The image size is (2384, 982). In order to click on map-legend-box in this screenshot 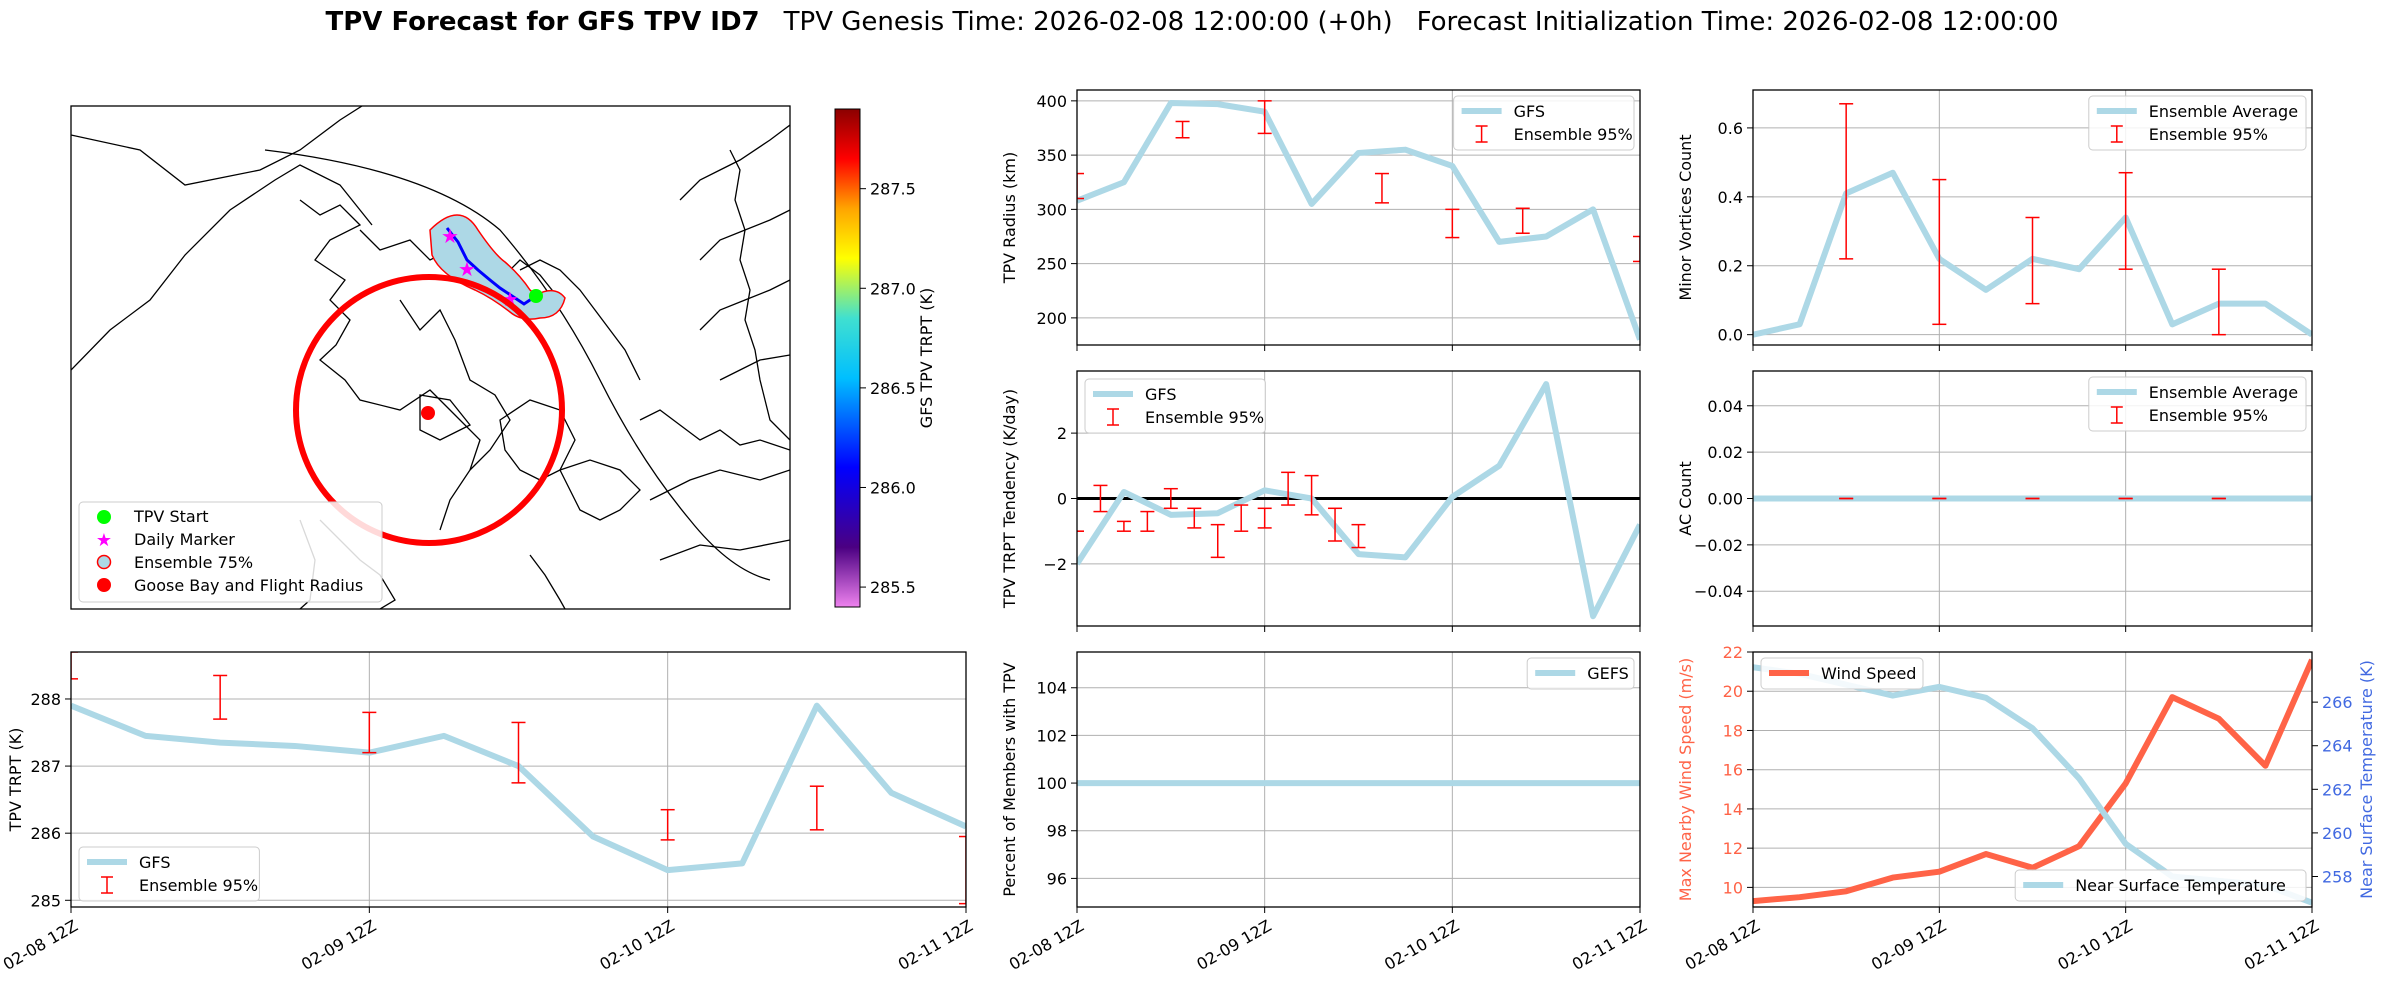, I will do `click(230, 552)`.